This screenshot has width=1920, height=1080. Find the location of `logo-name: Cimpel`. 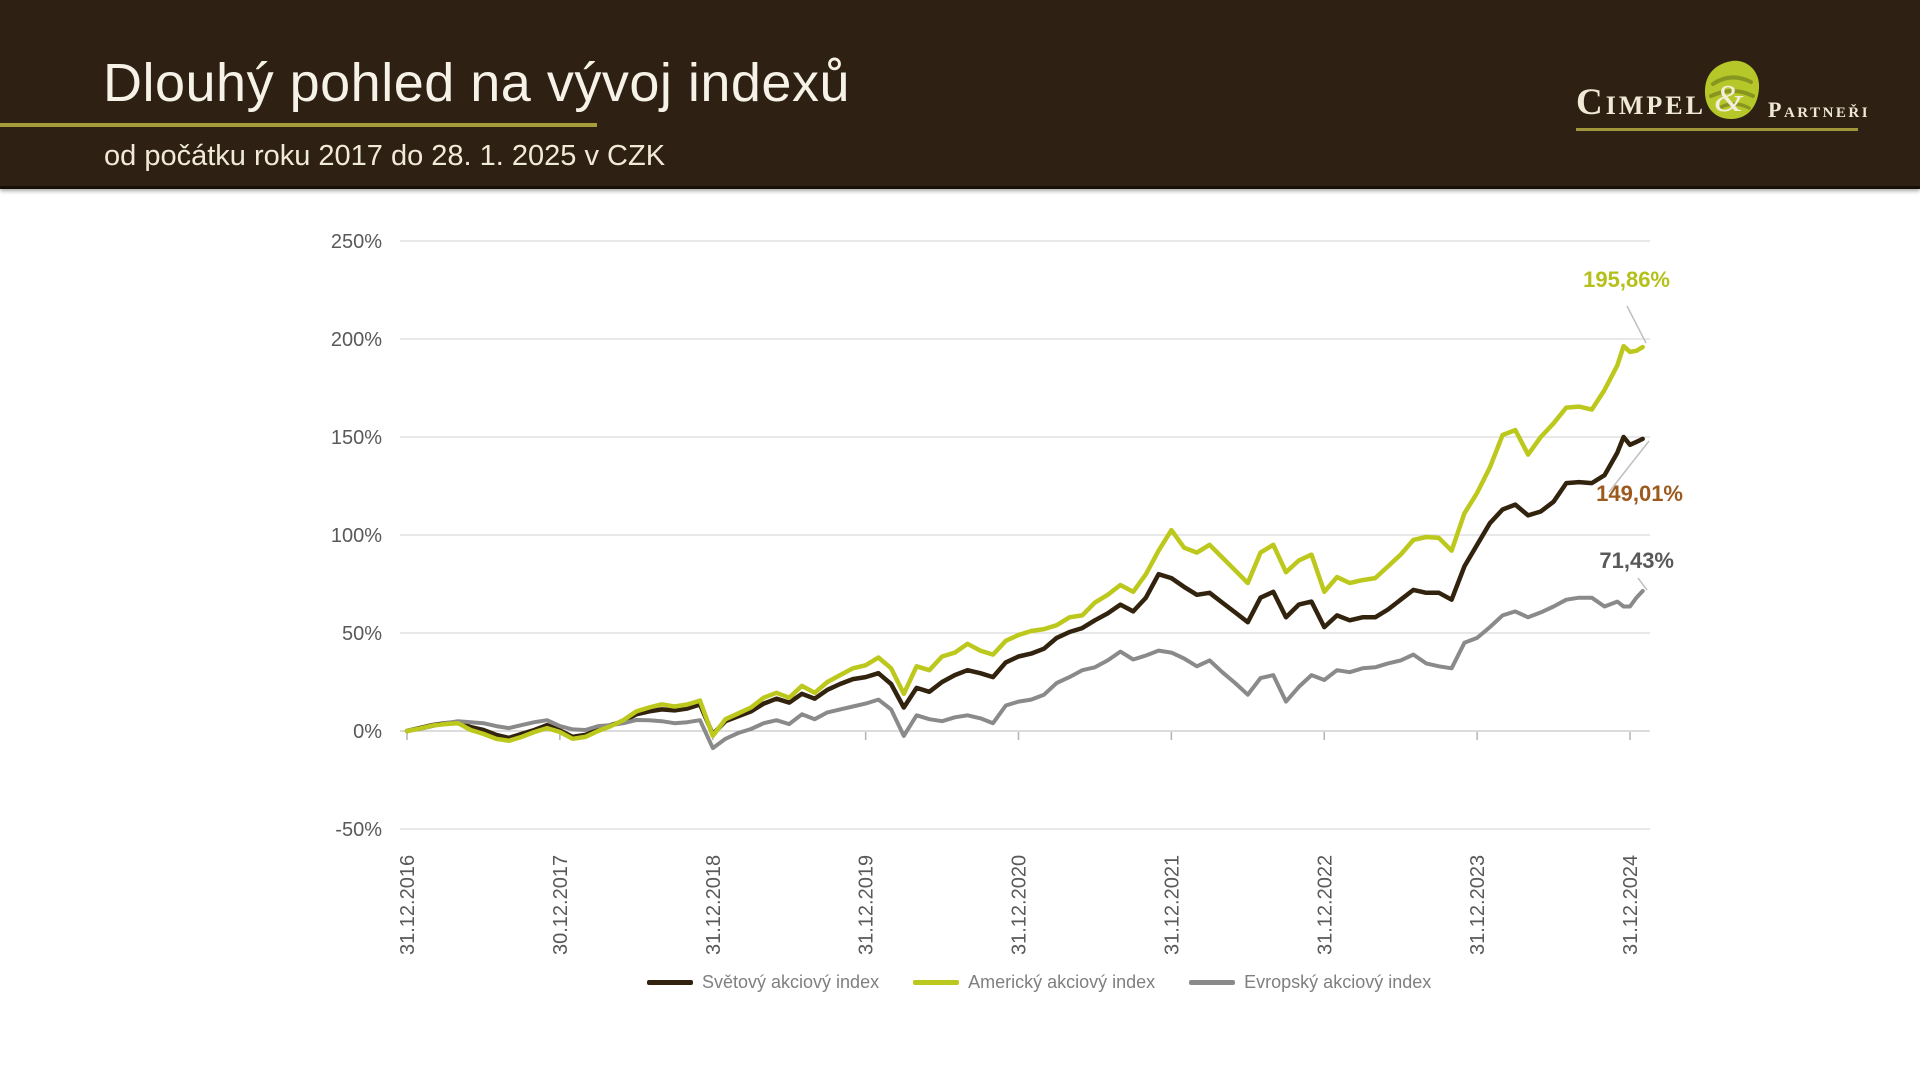

logo-name: Cimpel is located at coordinates (1641, 102).